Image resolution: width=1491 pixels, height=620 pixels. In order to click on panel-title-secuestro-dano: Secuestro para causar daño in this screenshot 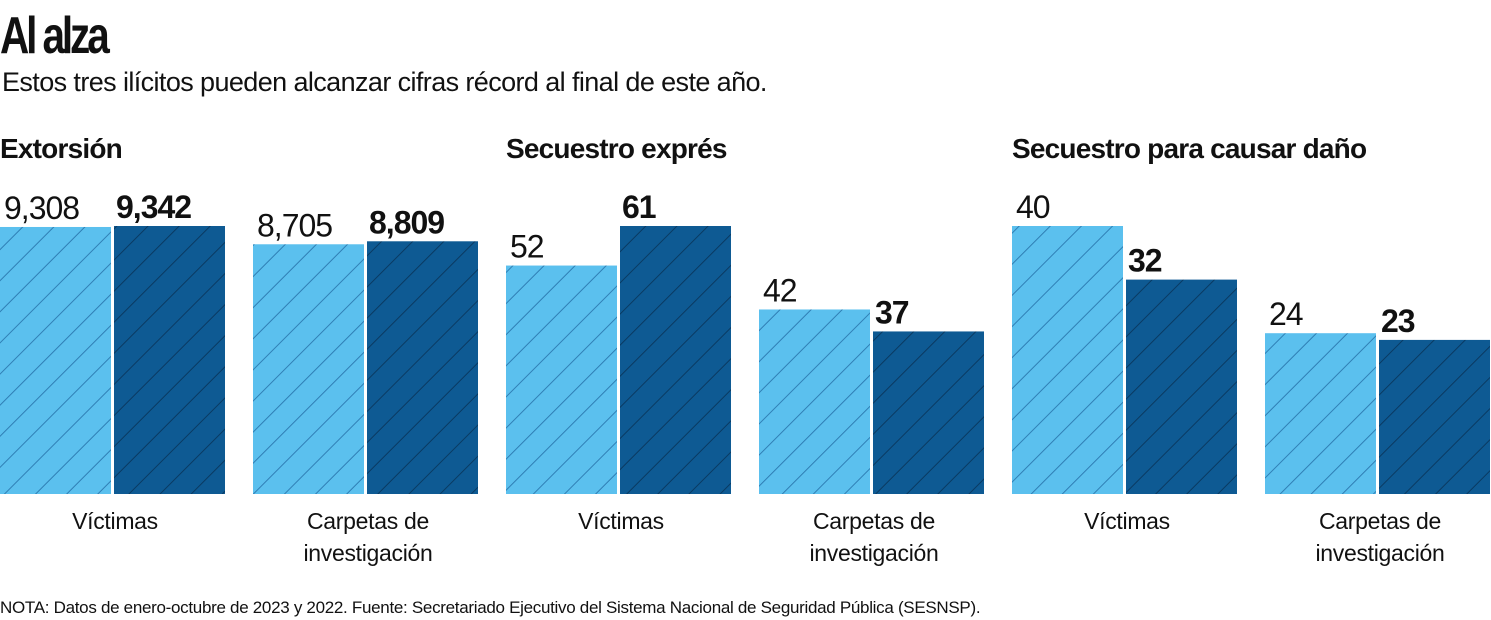, I will do `click(1189, 148)`.